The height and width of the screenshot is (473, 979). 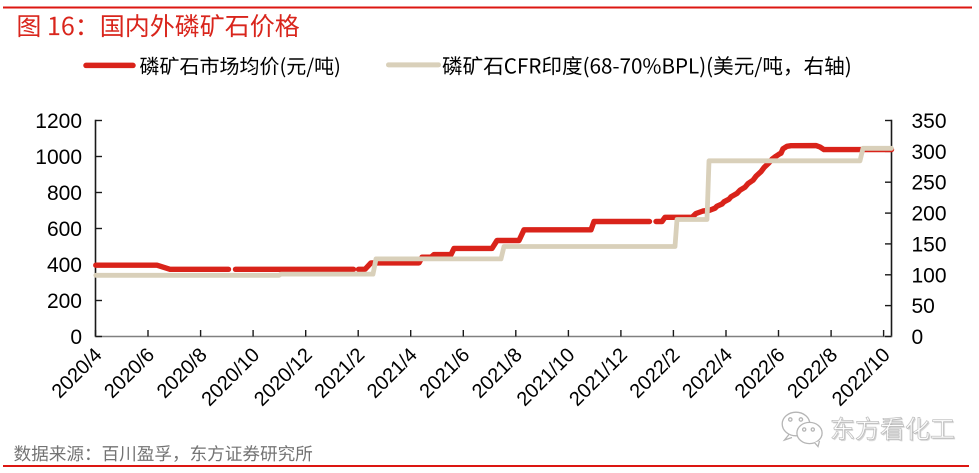 I want to click on svg-text: 150, so click(x=929, y=244).